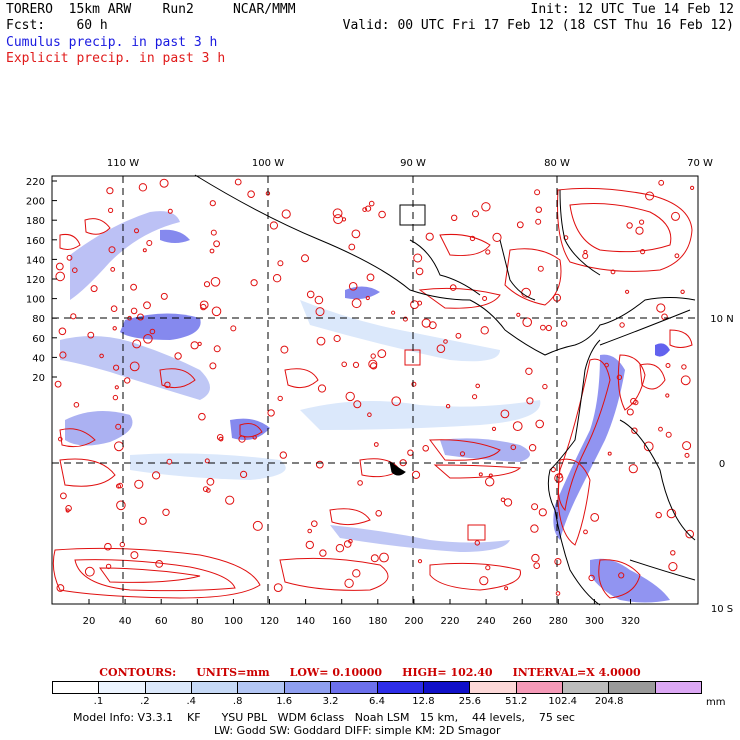  Describe the element at coordinates (305, 621) in the screenshot. I see `bottom-tick-label: 140` at that location.